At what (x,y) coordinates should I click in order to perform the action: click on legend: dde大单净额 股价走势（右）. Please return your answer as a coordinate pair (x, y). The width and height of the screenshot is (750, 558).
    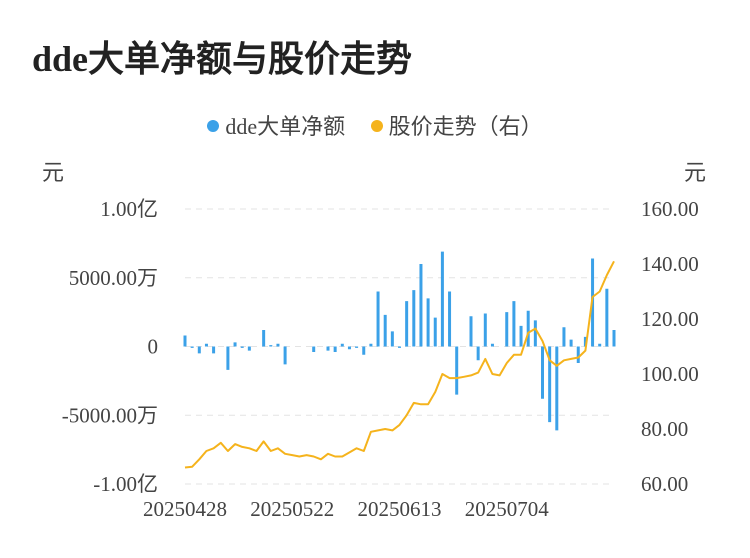
    Looking at the image, I should click on (375, 125).